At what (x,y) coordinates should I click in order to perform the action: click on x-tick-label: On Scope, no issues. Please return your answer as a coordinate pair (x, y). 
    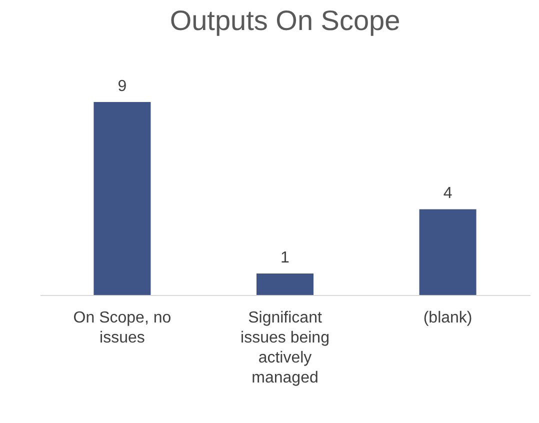
    Looking at the image, I should click on (122, 328).